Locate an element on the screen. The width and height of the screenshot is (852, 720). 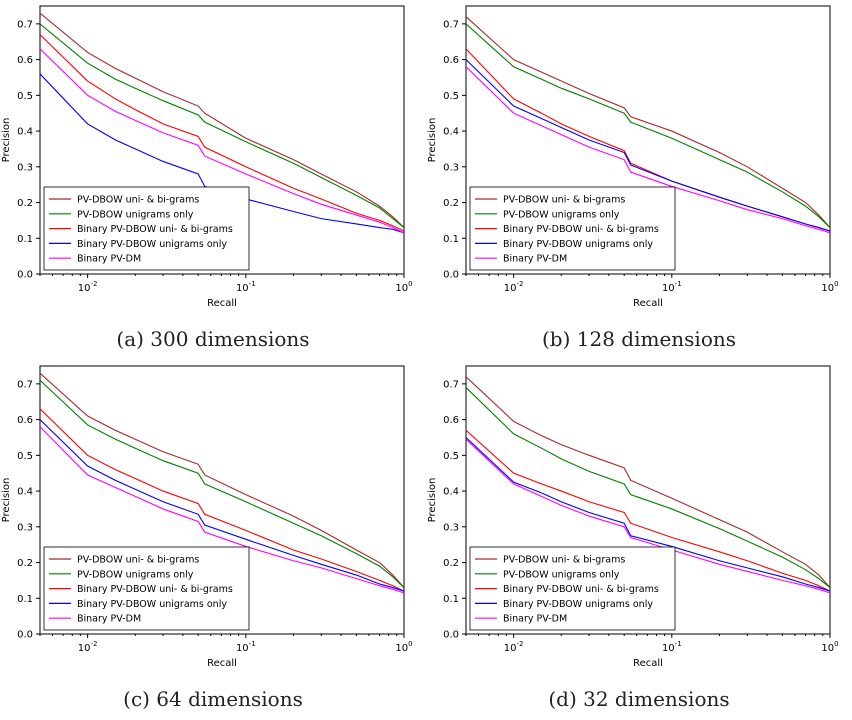
caption-a: (a) 300 dimensions is located at coordinates (213, 339).